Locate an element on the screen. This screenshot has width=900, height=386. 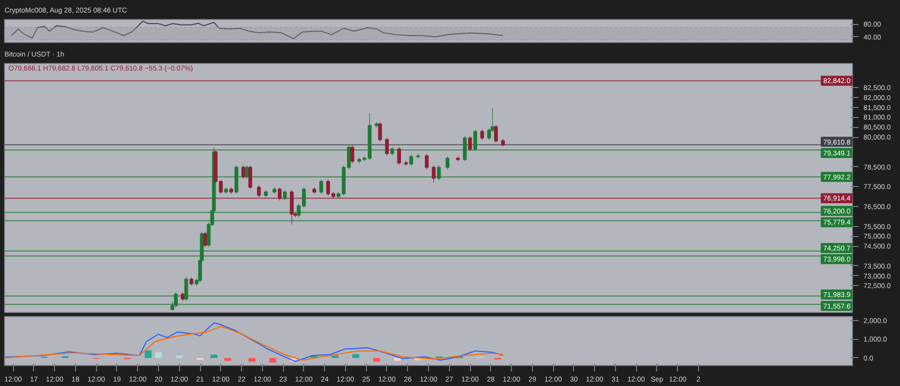
candlestick is located at coordinates (406, 163).